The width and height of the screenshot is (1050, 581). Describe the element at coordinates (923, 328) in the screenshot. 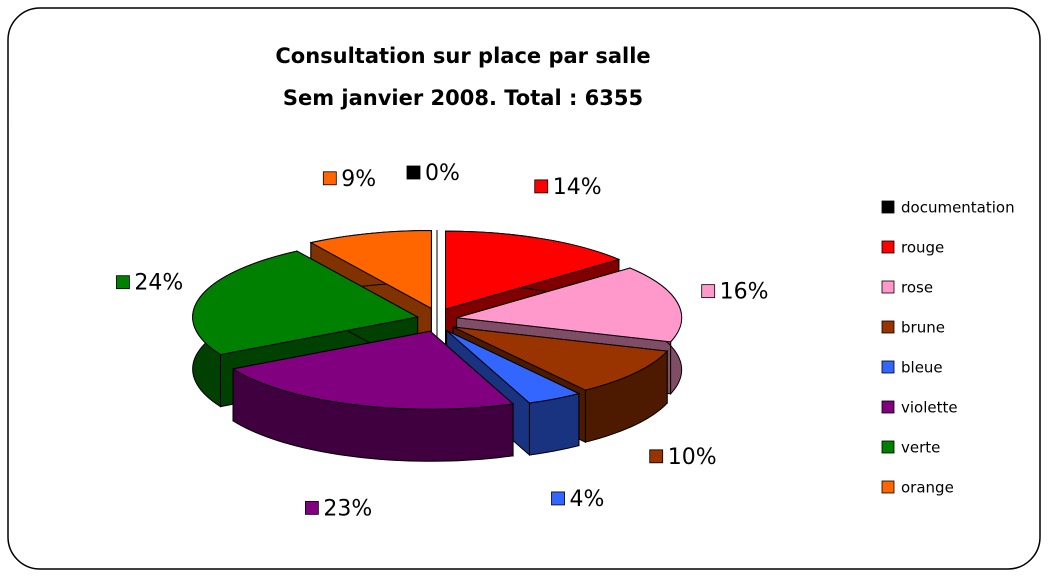

I see `legend-label: brune` at that location.